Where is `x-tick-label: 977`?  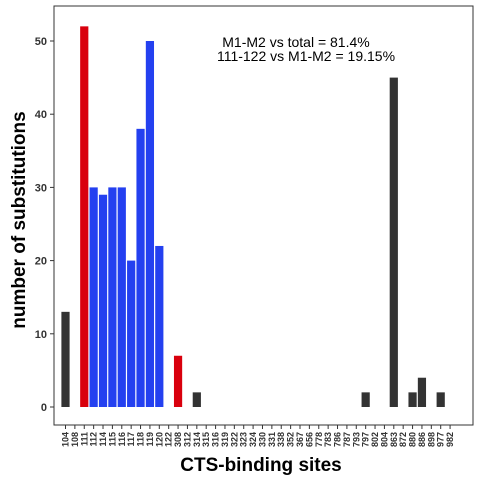 x-tick-label: 977 is located at coordinates (441, 439).